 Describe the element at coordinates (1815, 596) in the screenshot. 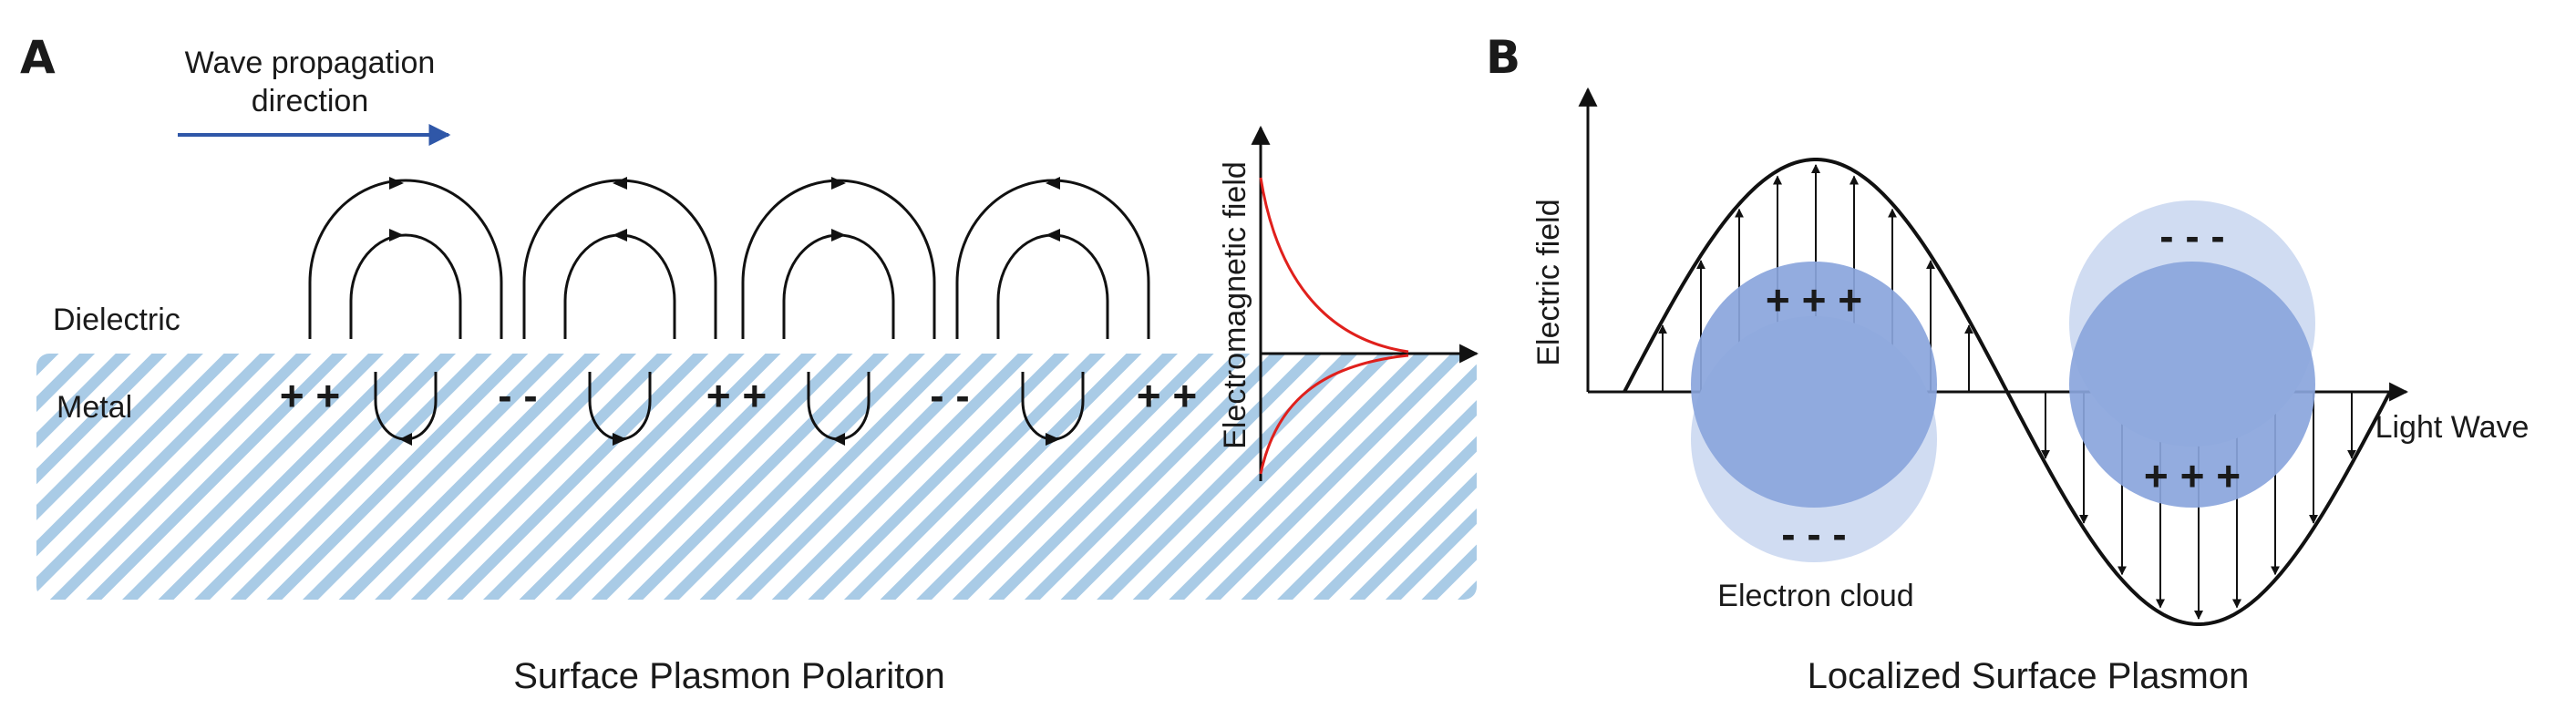

I see `electron-cloud-label: Electron cloud` at that location.